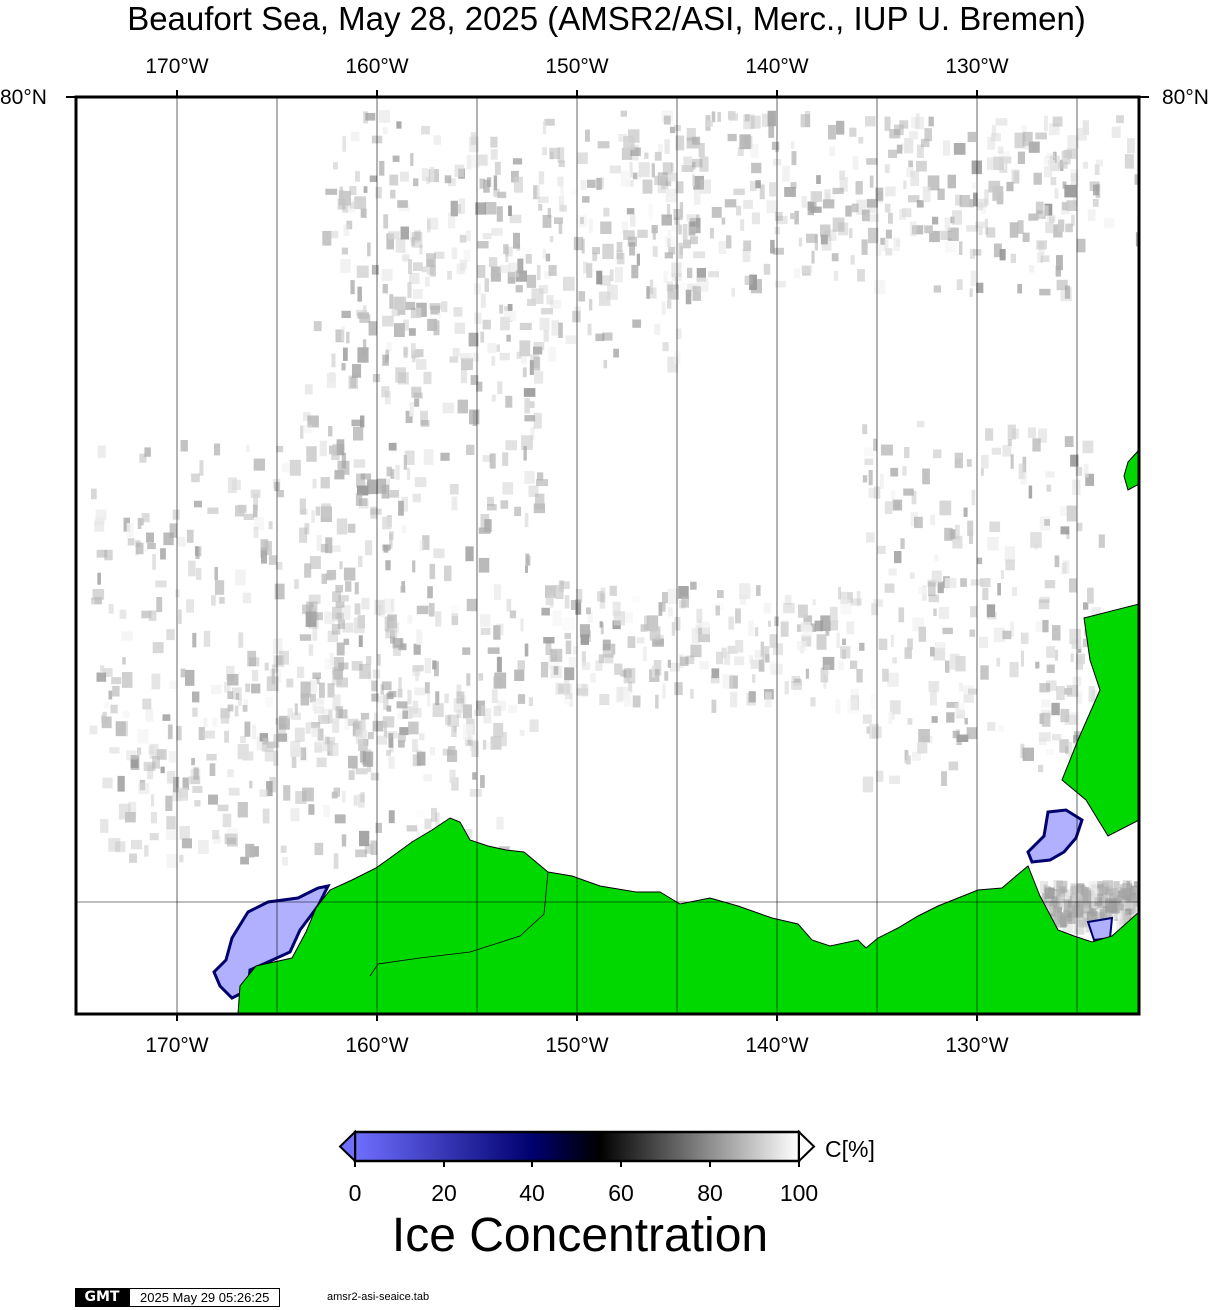 The height and width of the screenshot is (1310, 1213). What do you see at coordinates (799, 1193) in the screenshot?
I see `colorbar-tick-100: 100` at bounding box center [799, 1193].